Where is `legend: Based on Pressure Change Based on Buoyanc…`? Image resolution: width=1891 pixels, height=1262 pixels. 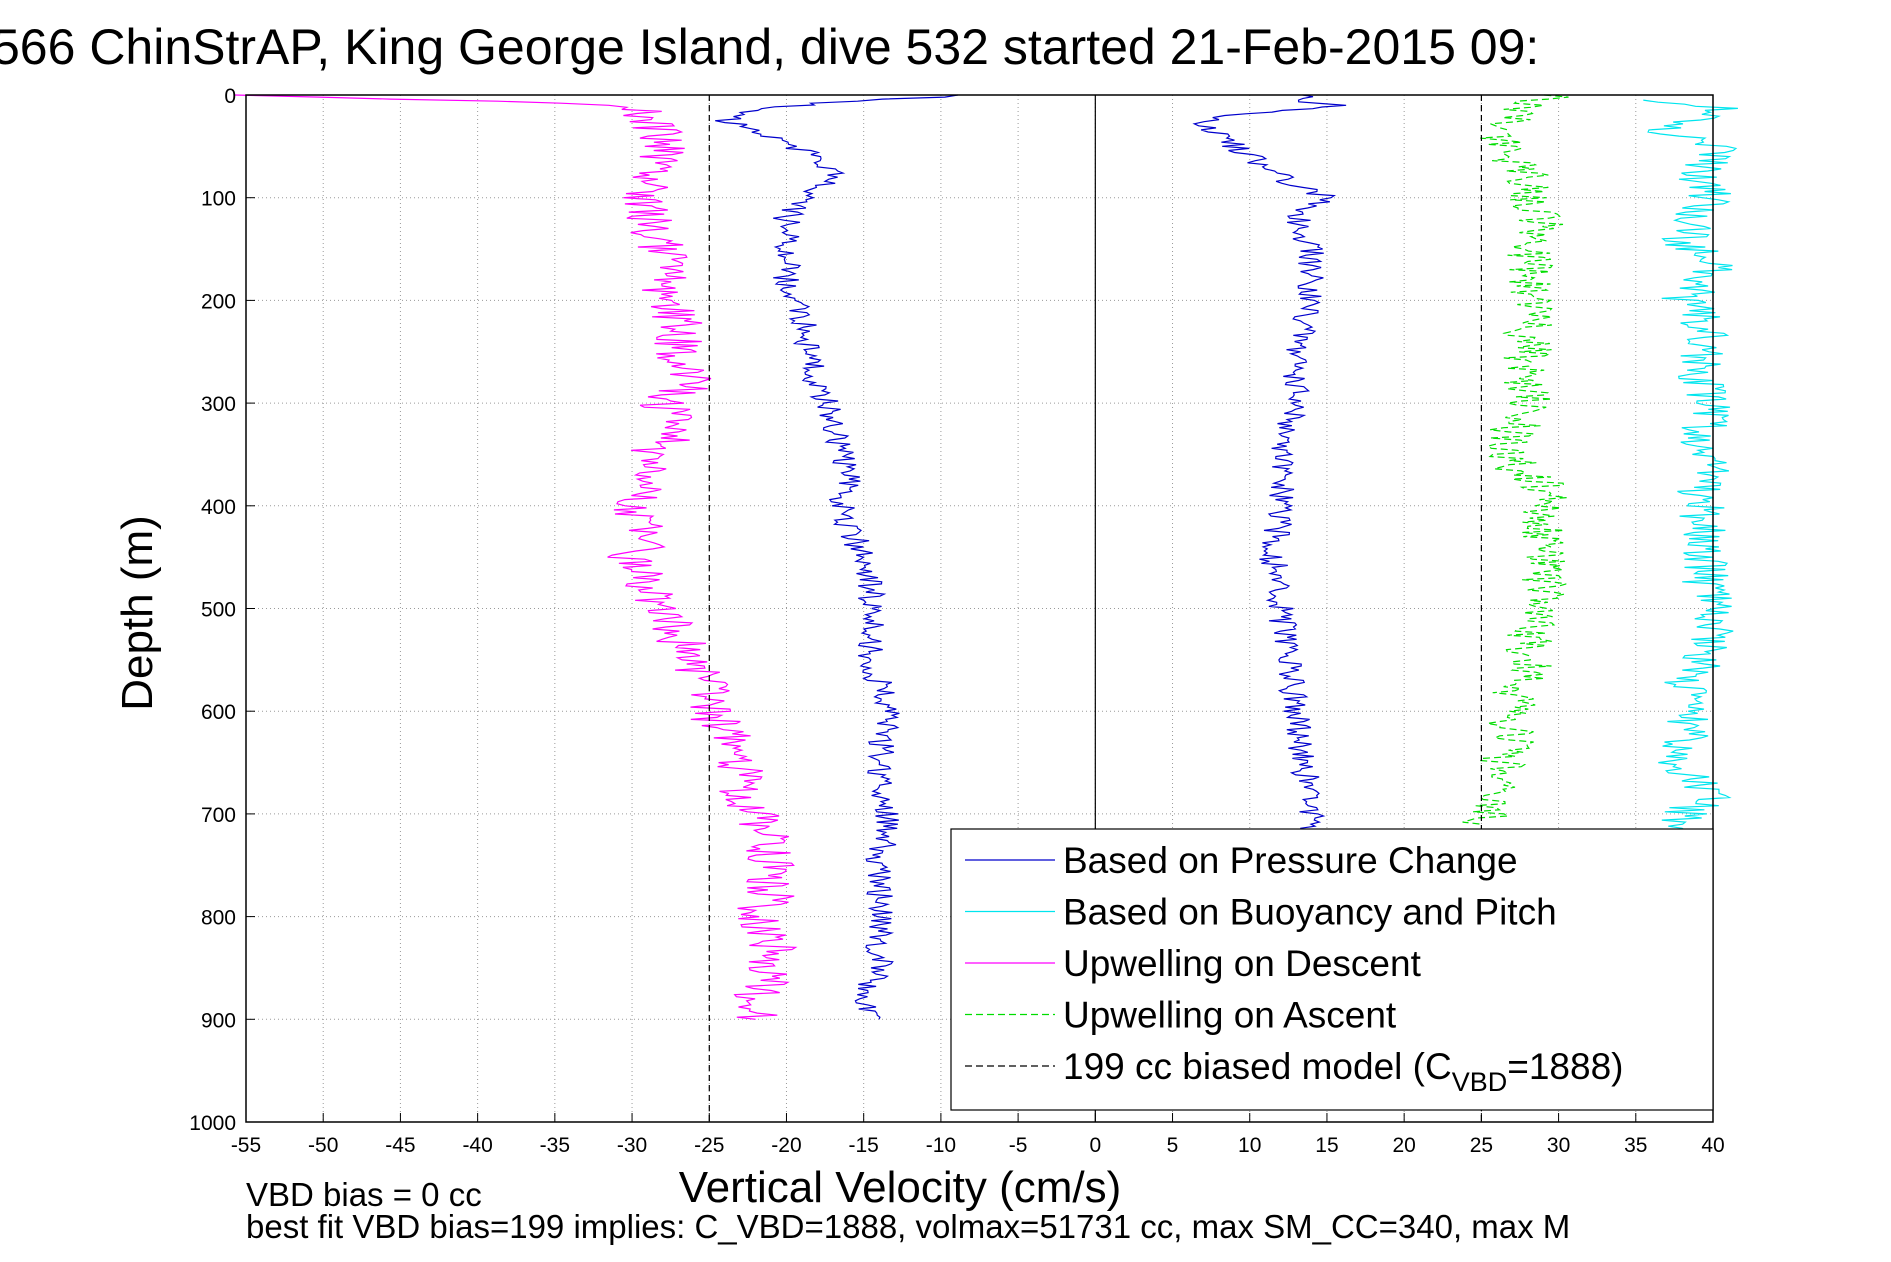 legend: Based on Pressure Change Based on Buoyanc… is located at coordinates (1332, 969).